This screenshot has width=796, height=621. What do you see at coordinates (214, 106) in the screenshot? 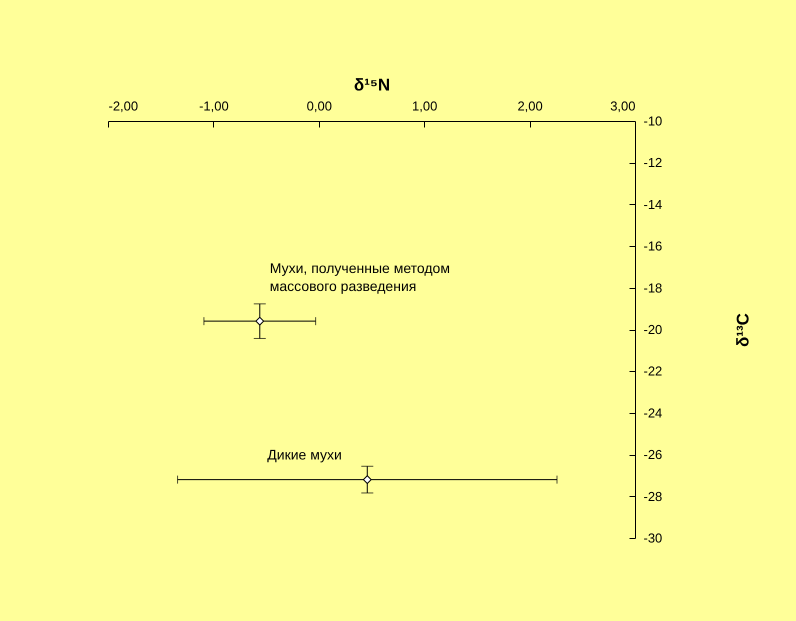
I see `x-tick-label: -1,00` at bounding box center [214, 106].